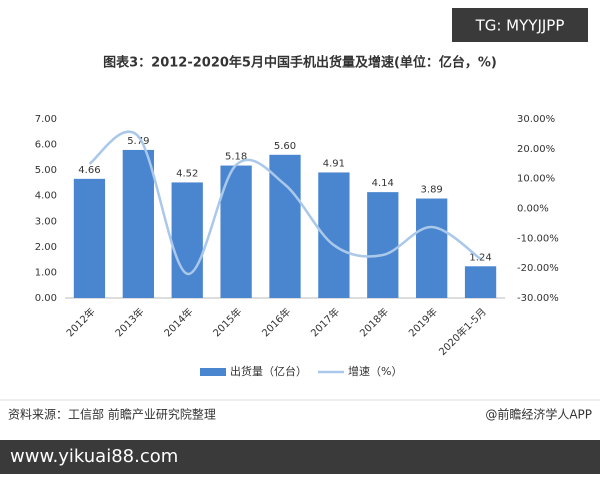  Describe the element at coordinates (533, 209) in the screenshot. I see `y2-tick-label: 0.00%` at that location.